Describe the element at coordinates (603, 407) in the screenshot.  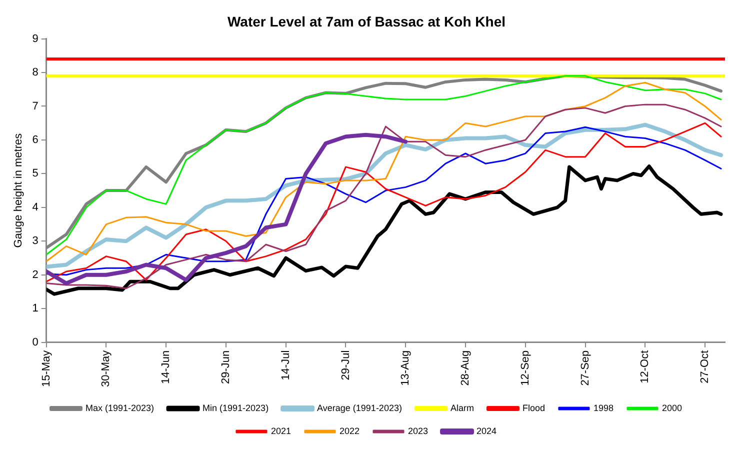
I see `legend-label: 1998` at that location.